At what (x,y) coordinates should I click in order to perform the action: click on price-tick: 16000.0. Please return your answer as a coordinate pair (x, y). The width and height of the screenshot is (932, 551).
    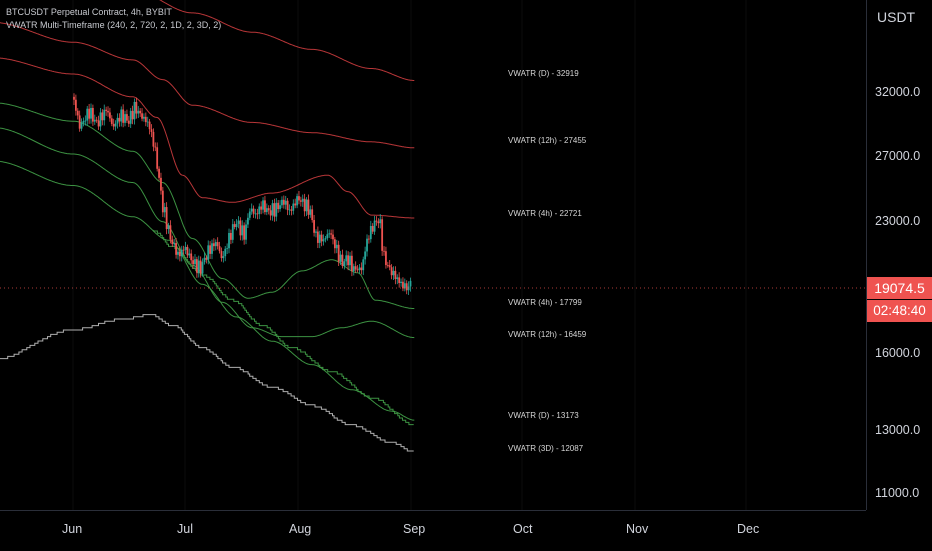
    Looking at the image, I should click on (898, 353).